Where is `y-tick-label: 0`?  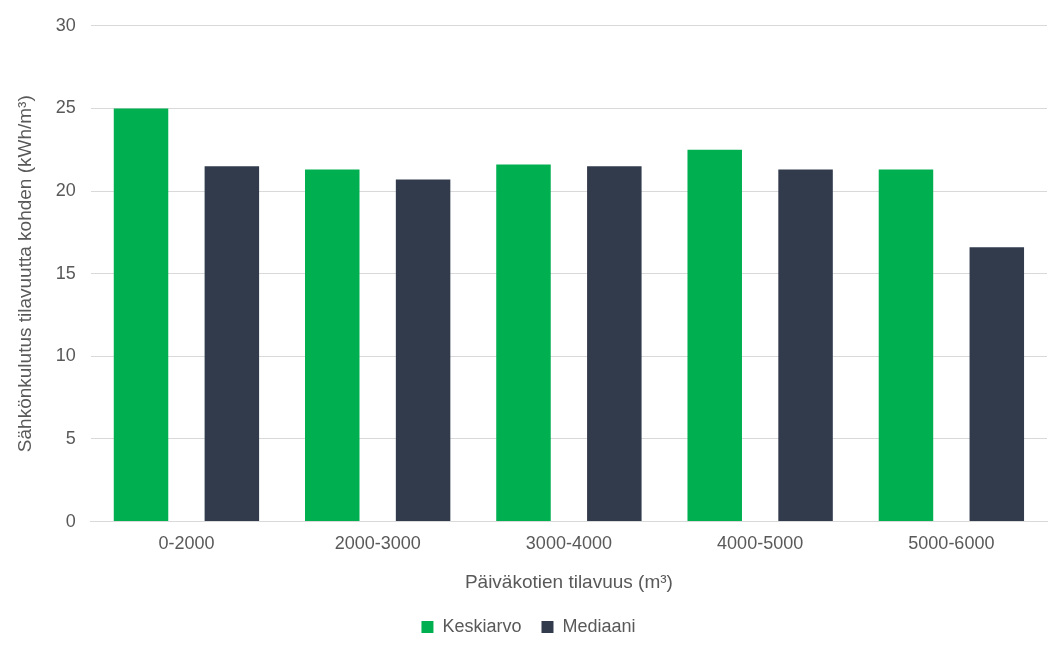 y-tick-label: 0 is located at coordinates (70, 520).